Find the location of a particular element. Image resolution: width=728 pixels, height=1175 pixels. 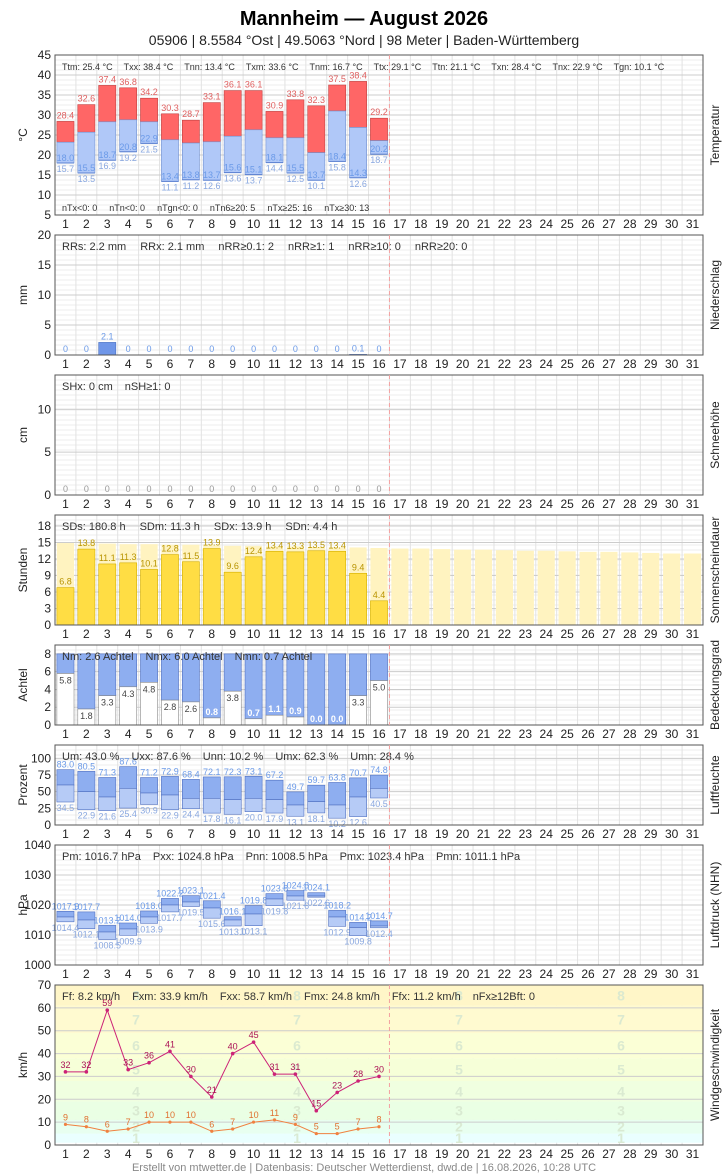

hum-min-value: 25.4 is located at coordinates (128, 814).